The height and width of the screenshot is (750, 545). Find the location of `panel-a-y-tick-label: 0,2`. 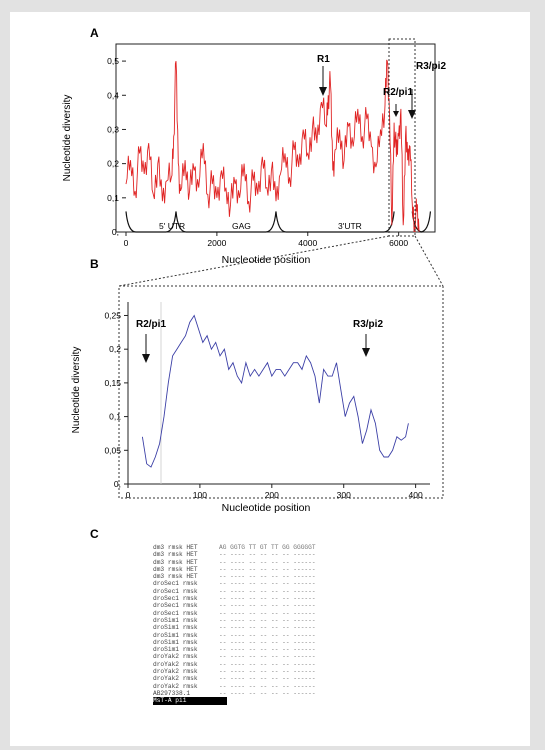

panel-a-y-tick-label: 0,2 is located at coordinates (113, 164).